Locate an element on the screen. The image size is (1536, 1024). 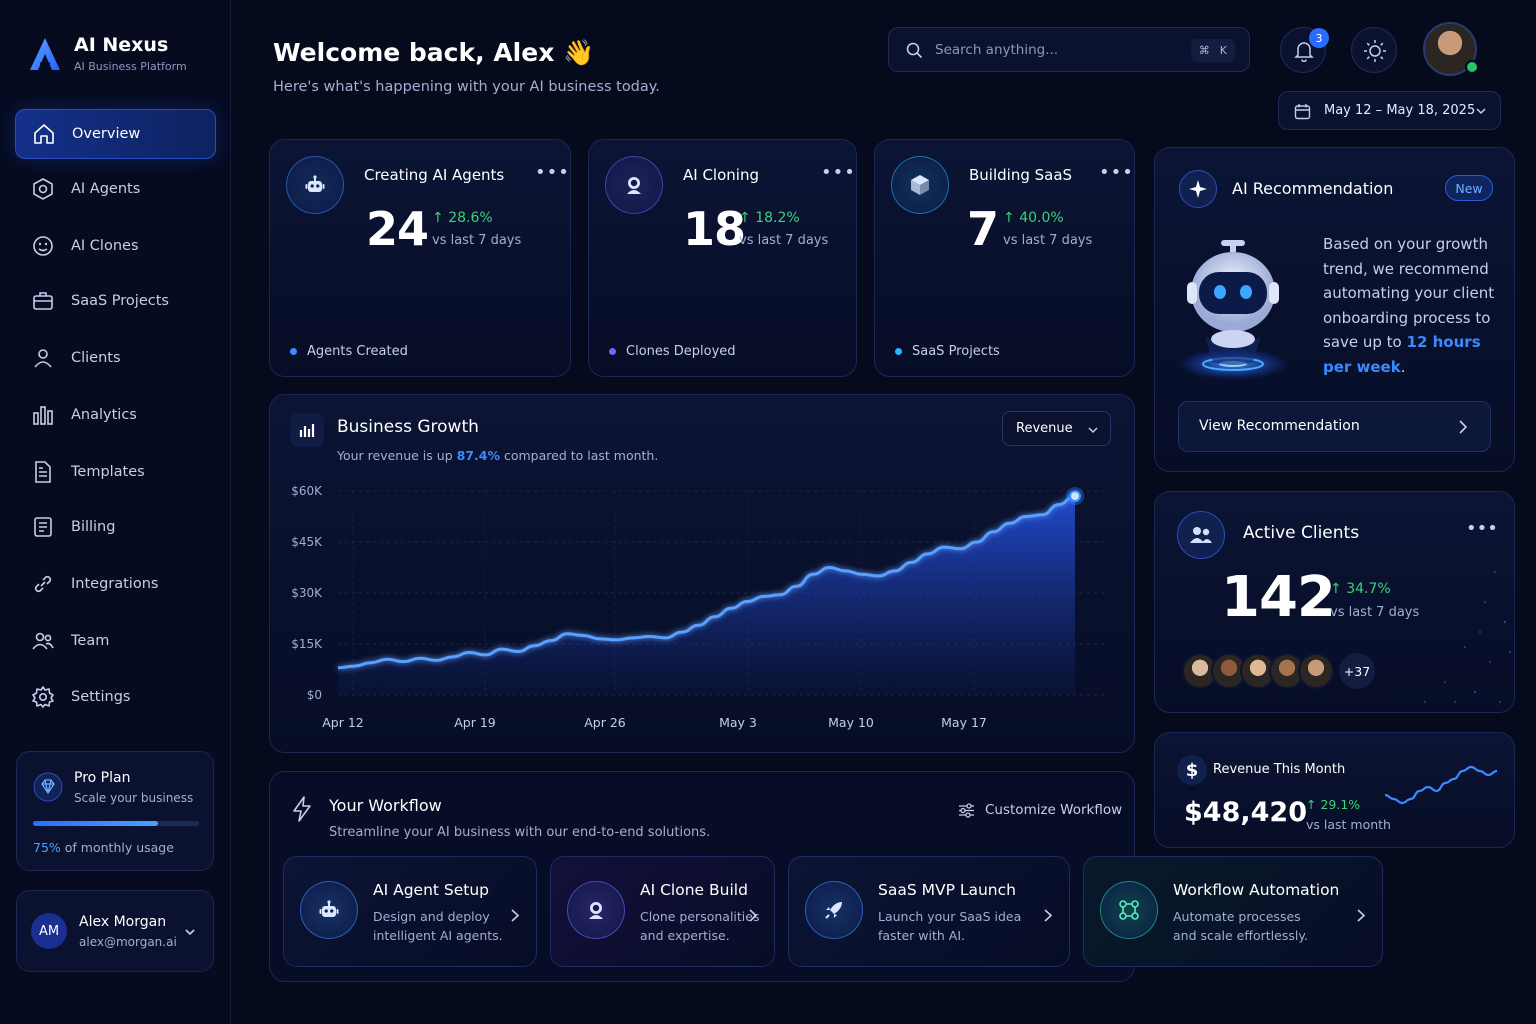
user-email: alex@morgan.ai is located at coordinates (128, 942).